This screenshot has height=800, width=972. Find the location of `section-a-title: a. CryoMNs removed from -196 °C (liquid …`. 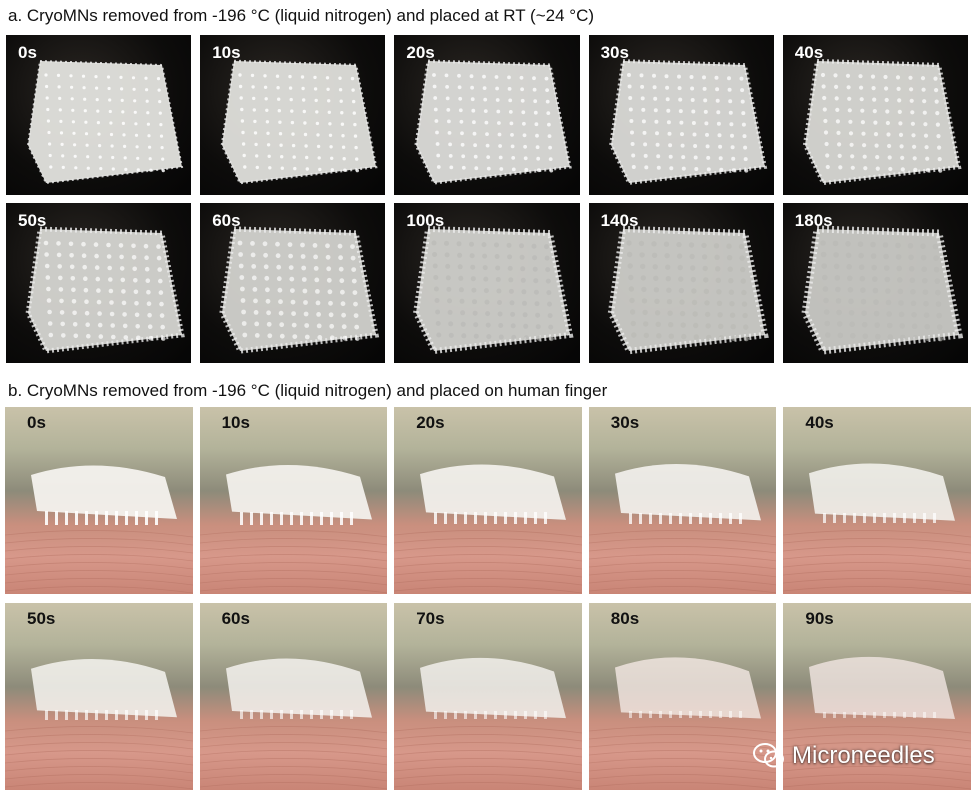

section-a-title: a. CryoMNs removed from -196 °C (liquid … is located at coordinates (301, 15).